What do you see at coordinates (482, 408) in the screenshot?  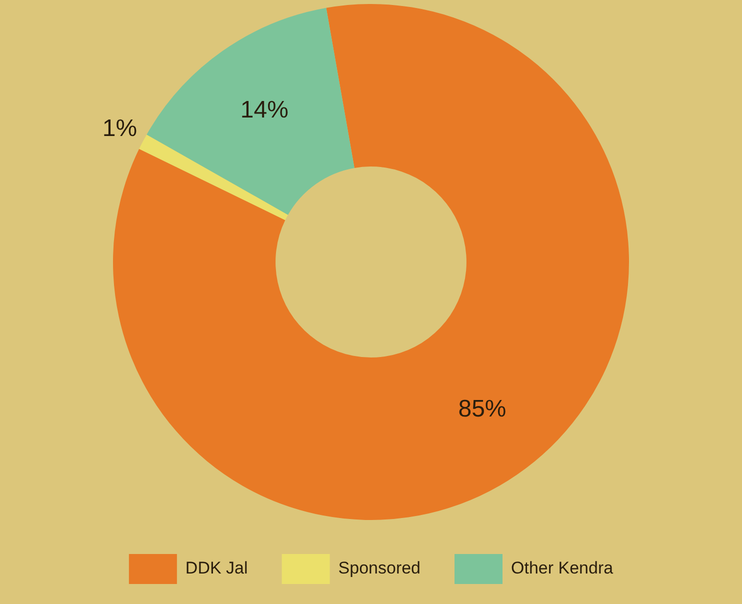 I see `data-label: 85%` at bounding box center [482, 408].